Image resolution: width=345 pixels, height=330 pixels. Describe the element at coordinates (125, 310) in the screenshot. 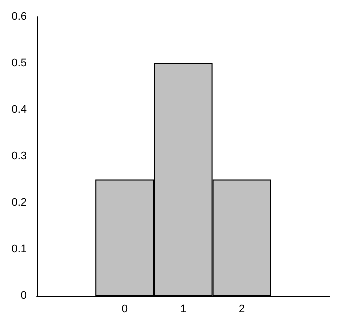

I see `x-tick-label: 0` at that location.